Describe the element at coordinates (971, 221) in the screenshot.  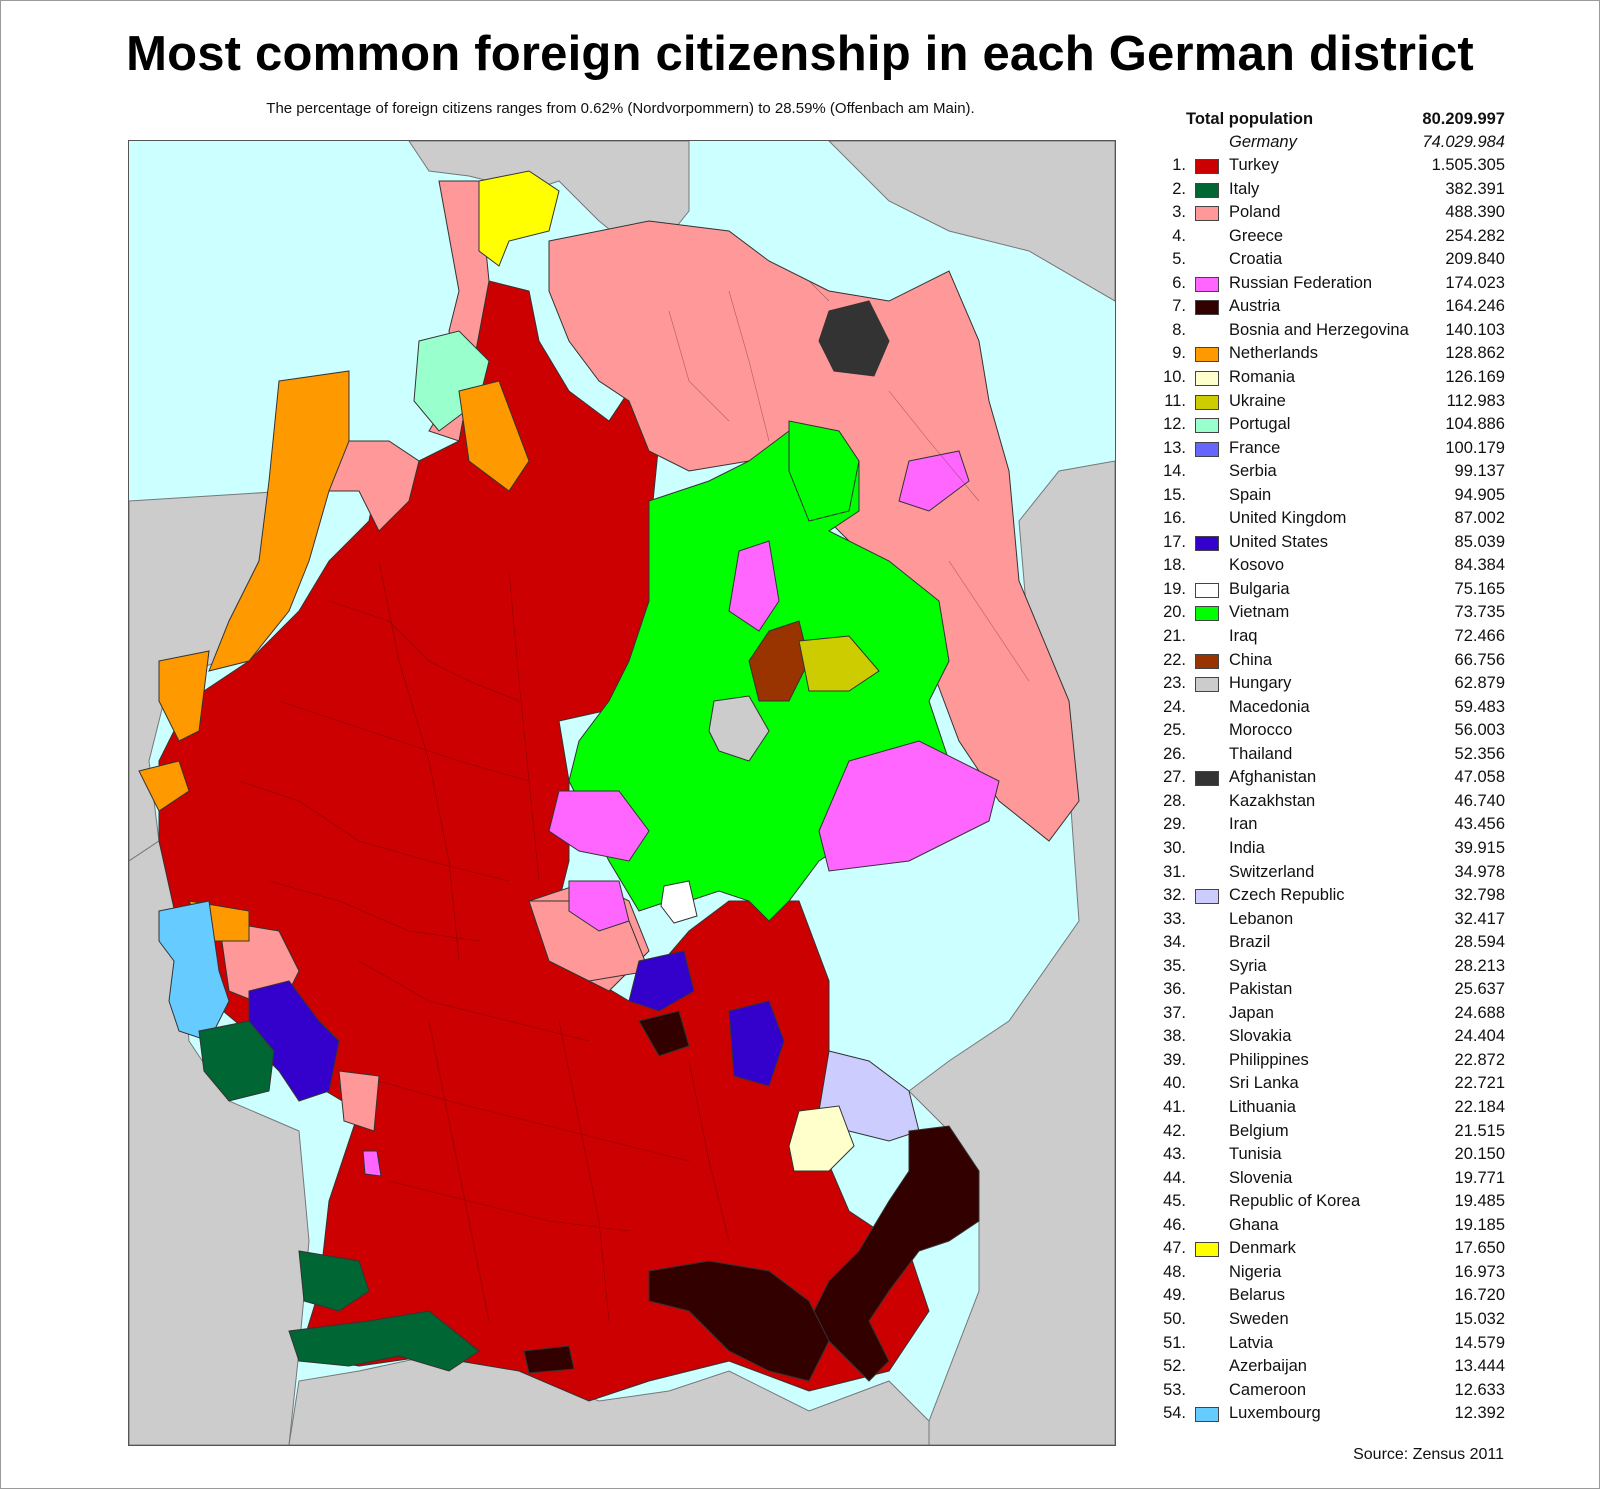
I see `neighbor-sweden-coast` at that location.